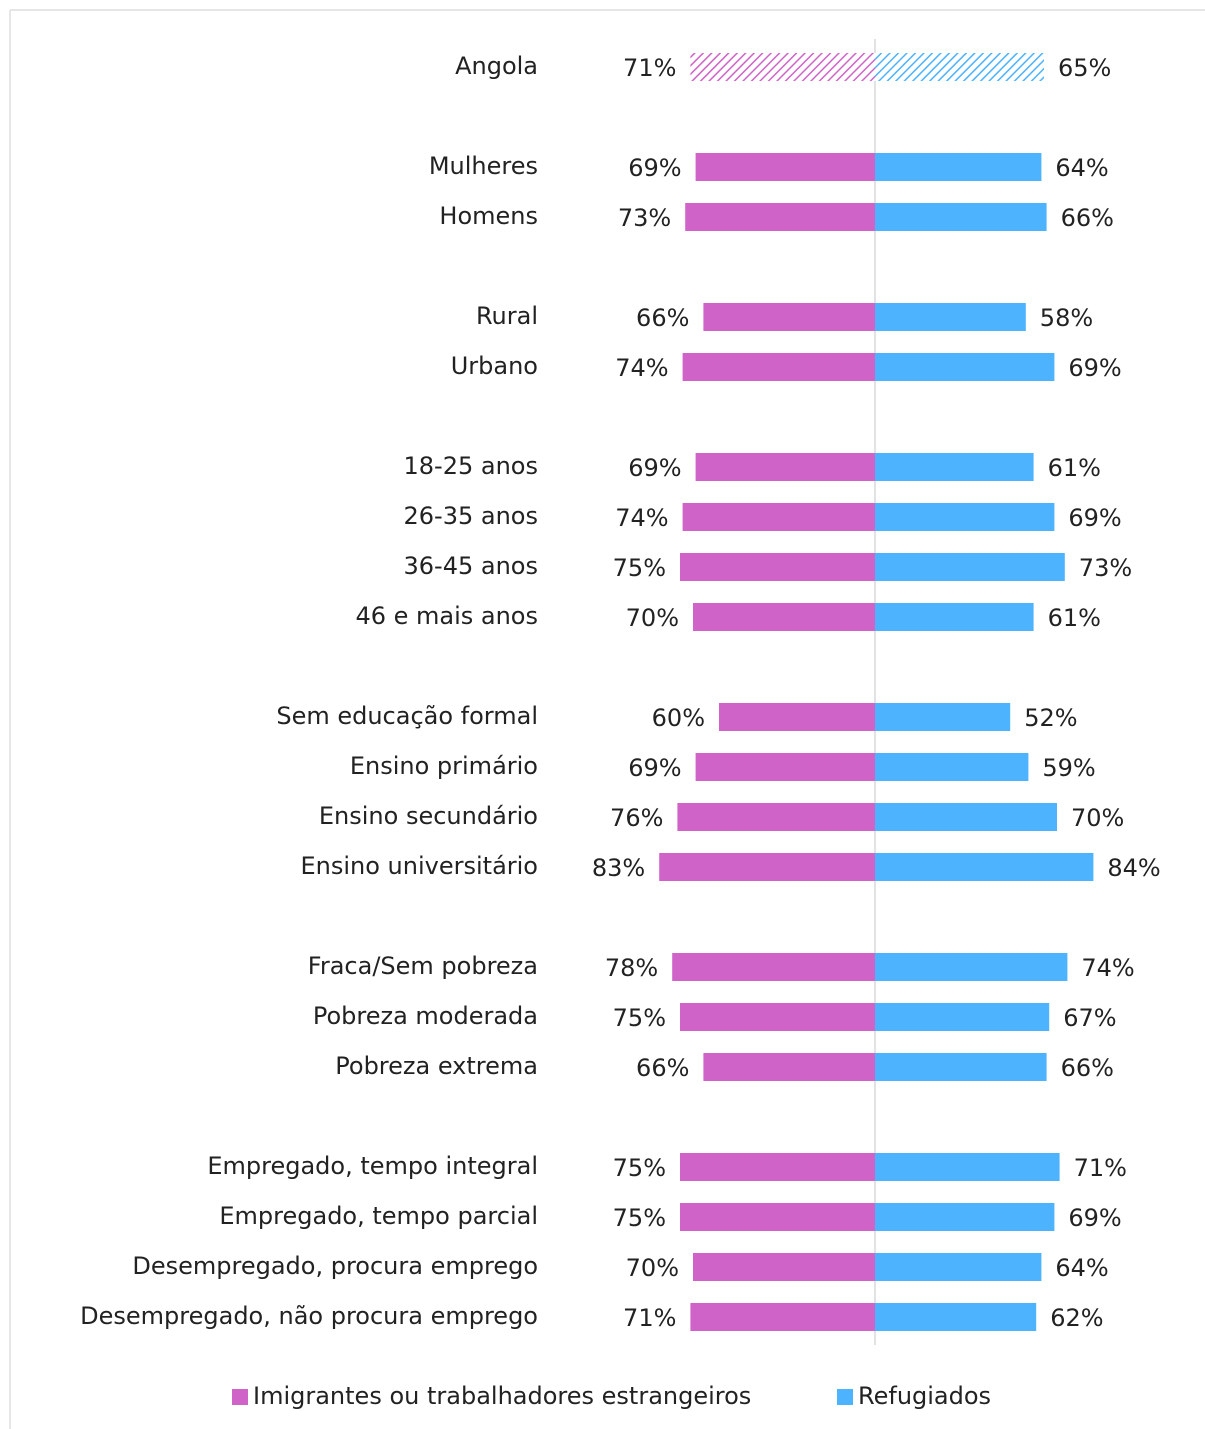 The image size is (1205, 1429). What do you see at coordinates (1068, 768) in the screenshot?
I see `value-label: 59%` at bounding box center [1068, 768].